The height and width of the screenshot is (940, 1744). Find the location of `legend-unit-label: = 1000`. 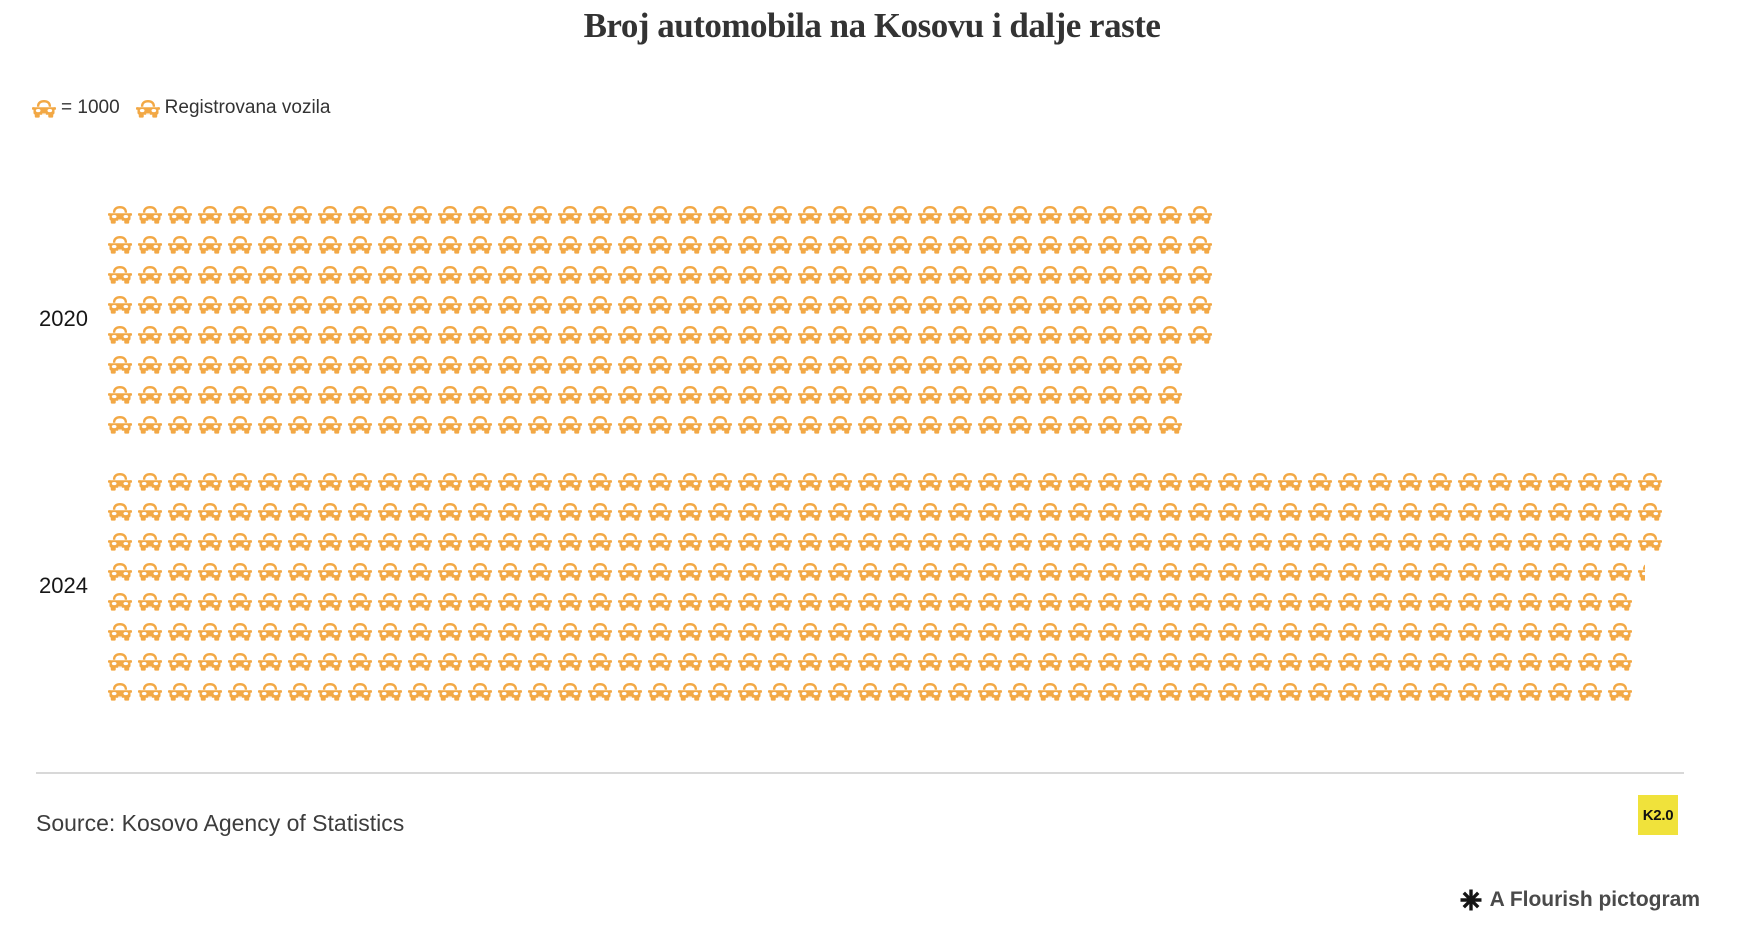

legend-unit-label: = 1000 is located at coordinates (90, 107).